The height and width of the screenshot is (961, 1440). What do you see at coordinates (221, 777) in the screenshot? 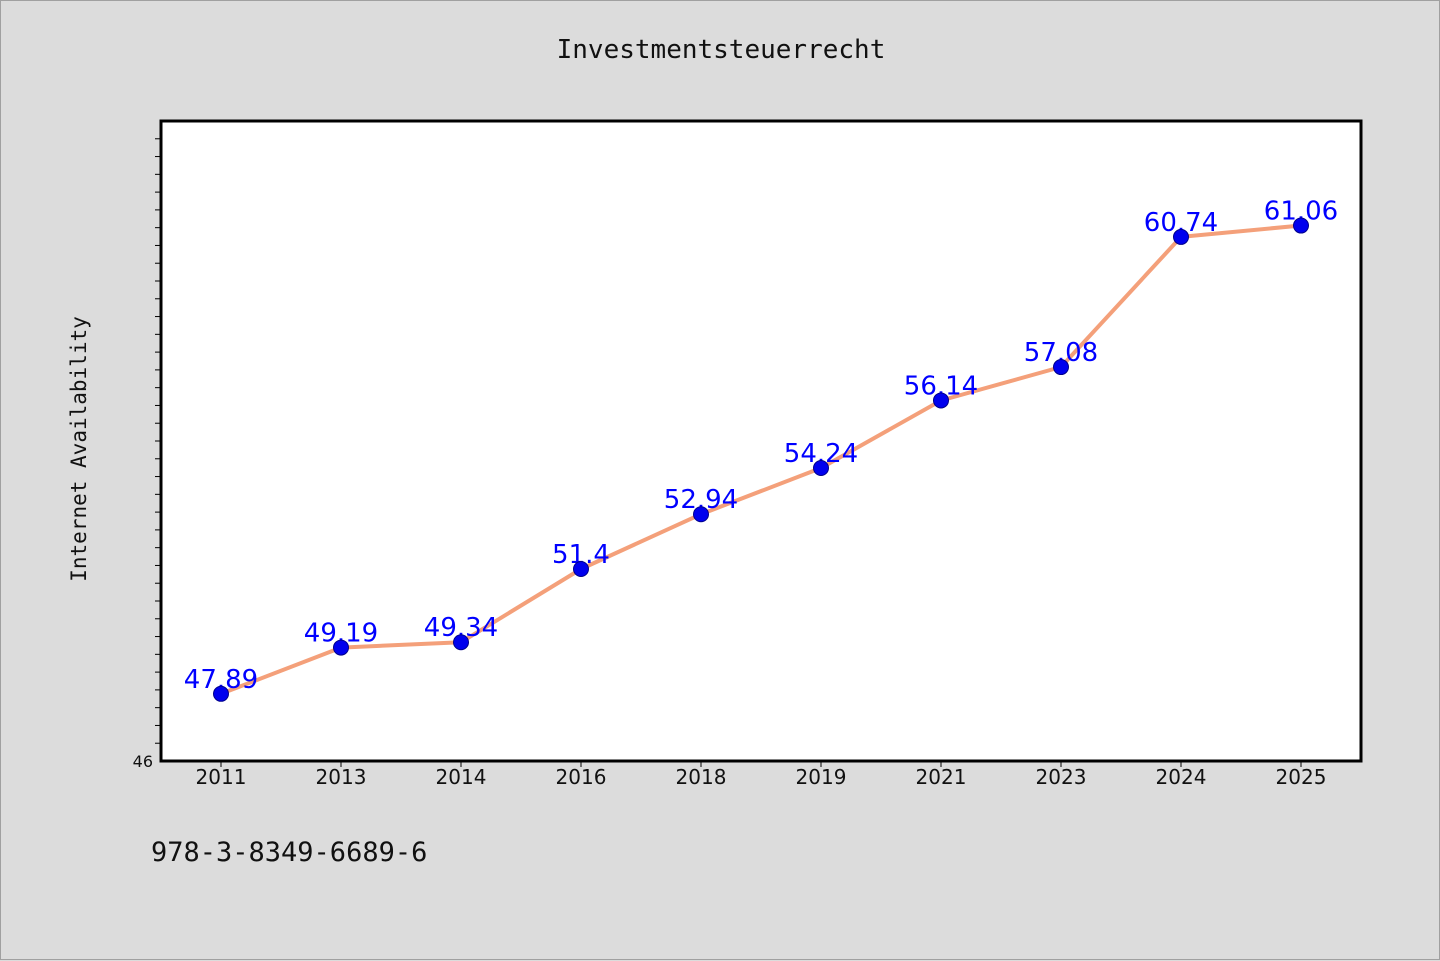
I see `x-tick-label: 2011` at bounding box center [221, 777].